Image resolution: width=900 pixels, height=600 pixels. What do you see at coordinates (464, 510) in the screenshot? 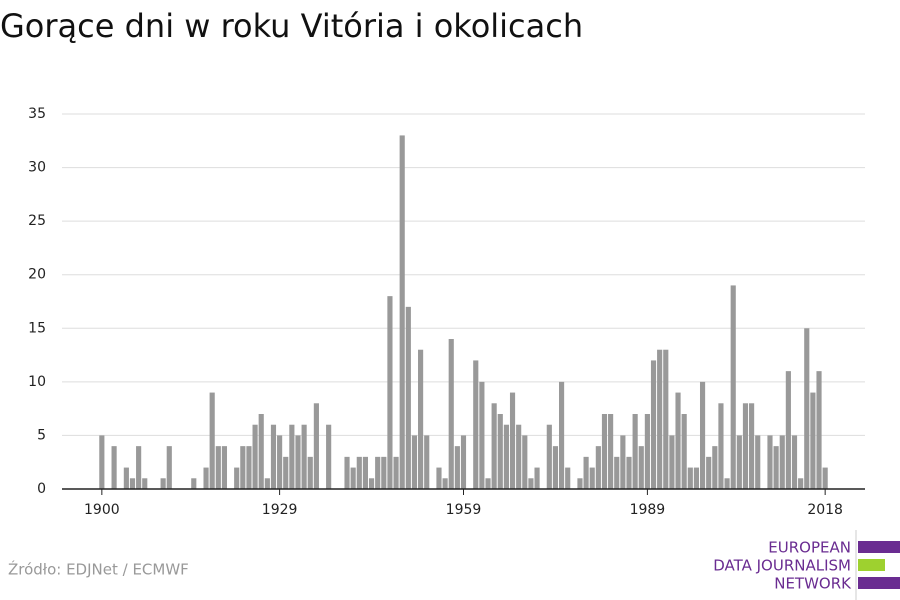
I see `x-tick-label: 1959` at bounding box center [464, 510].